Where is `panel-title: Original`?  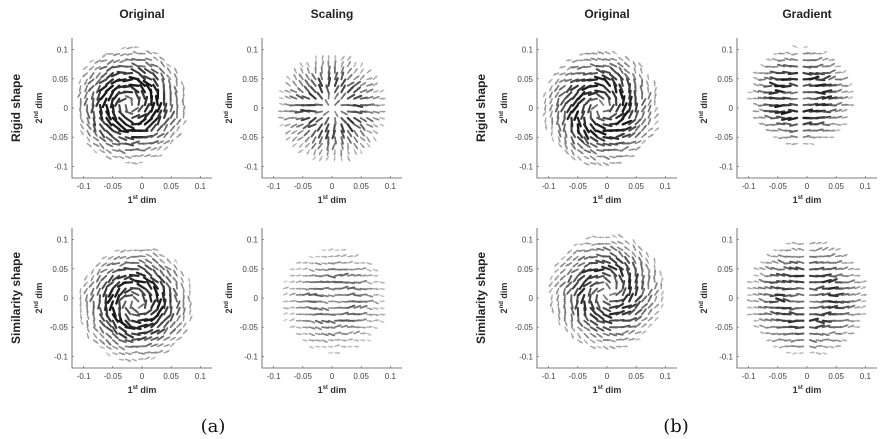
panel-title: Original is located at coordinates (141, 14).